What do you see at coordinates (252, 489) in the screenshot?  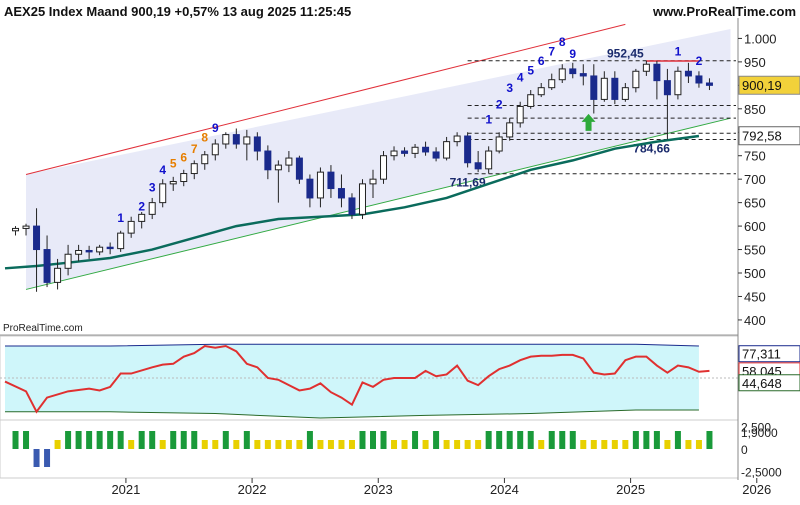 I see `x-tick-label: 2022` at bounding box center [252, 489].